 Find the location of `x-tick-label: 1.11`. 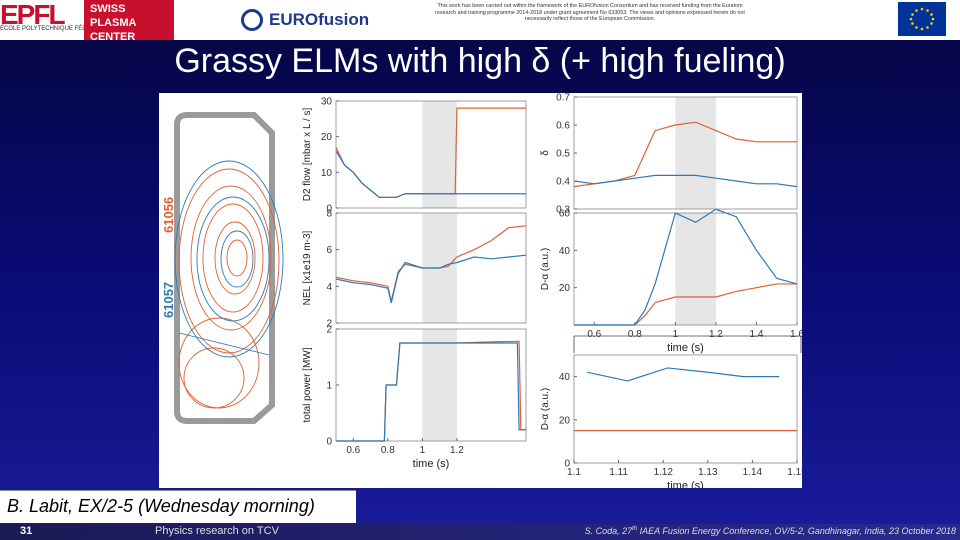

x-tick-label: 1.11 is located at coordinates (618, 472).